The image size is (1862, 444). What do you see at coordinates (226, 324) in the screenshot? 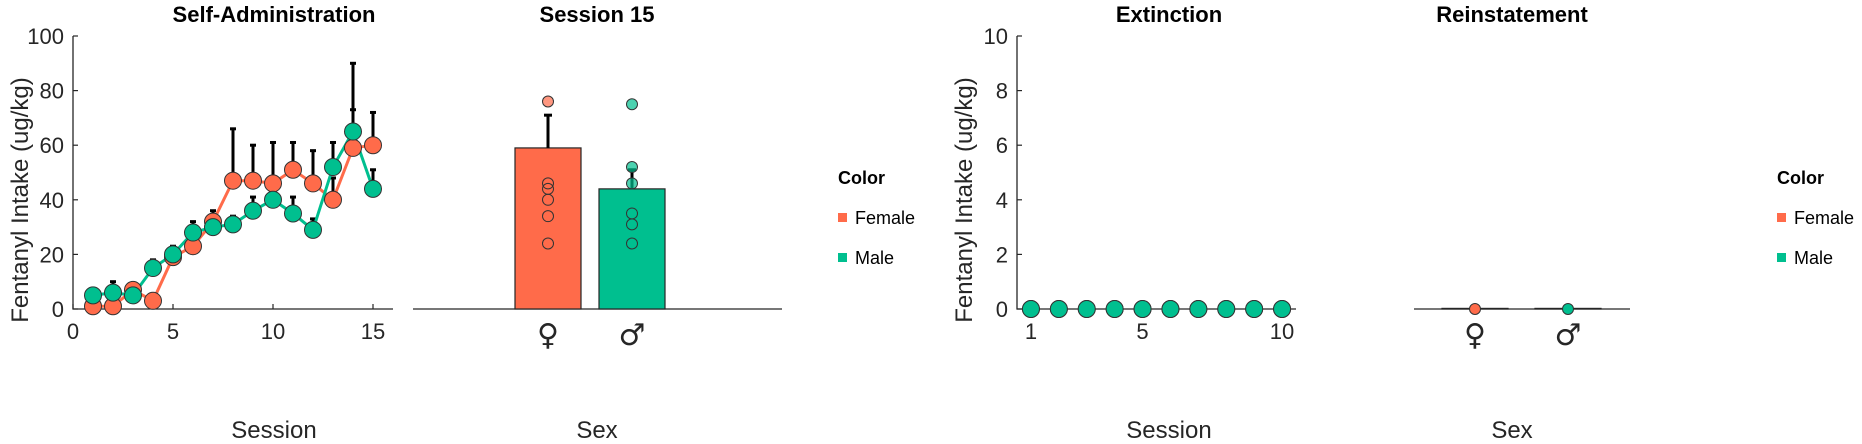
I see `sa-x-ticks: 0 5 10 15` at bounding box center [226, 324].